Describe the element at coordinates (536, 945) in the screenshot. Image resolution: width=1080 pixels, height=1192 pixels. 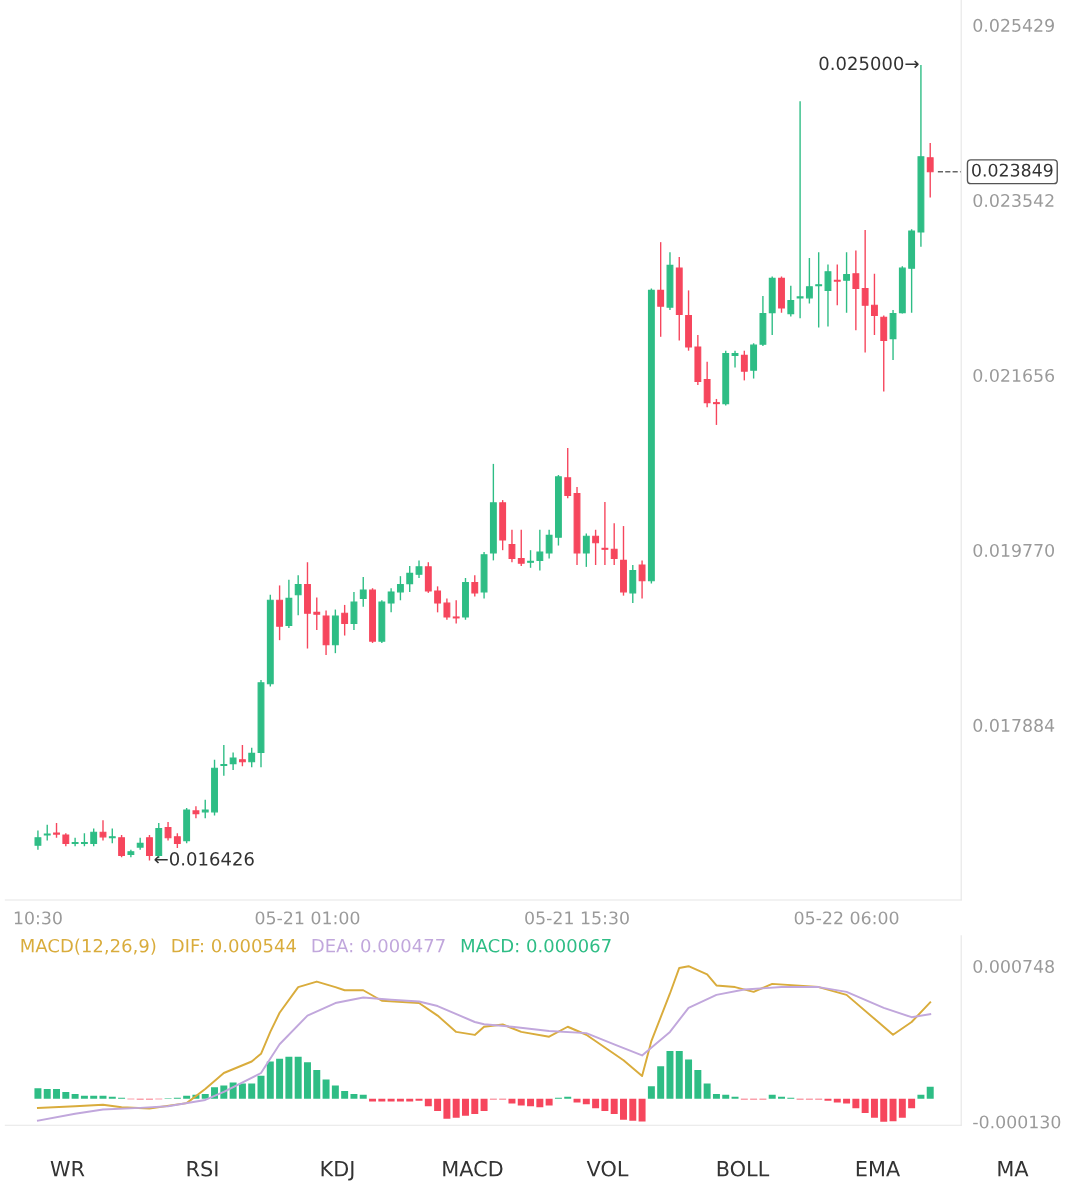
I see `text: MACD: 0.000067` at that location.